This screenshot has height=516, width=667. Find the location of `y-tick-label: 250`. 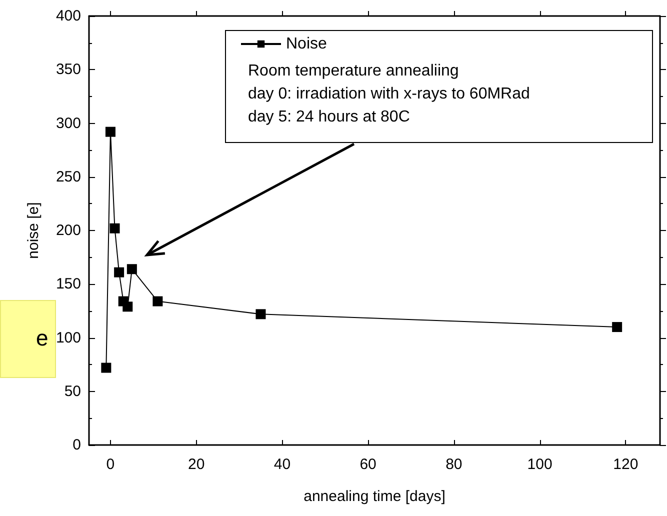

y-tick-label: 250 is located at coordinates (68, 177).